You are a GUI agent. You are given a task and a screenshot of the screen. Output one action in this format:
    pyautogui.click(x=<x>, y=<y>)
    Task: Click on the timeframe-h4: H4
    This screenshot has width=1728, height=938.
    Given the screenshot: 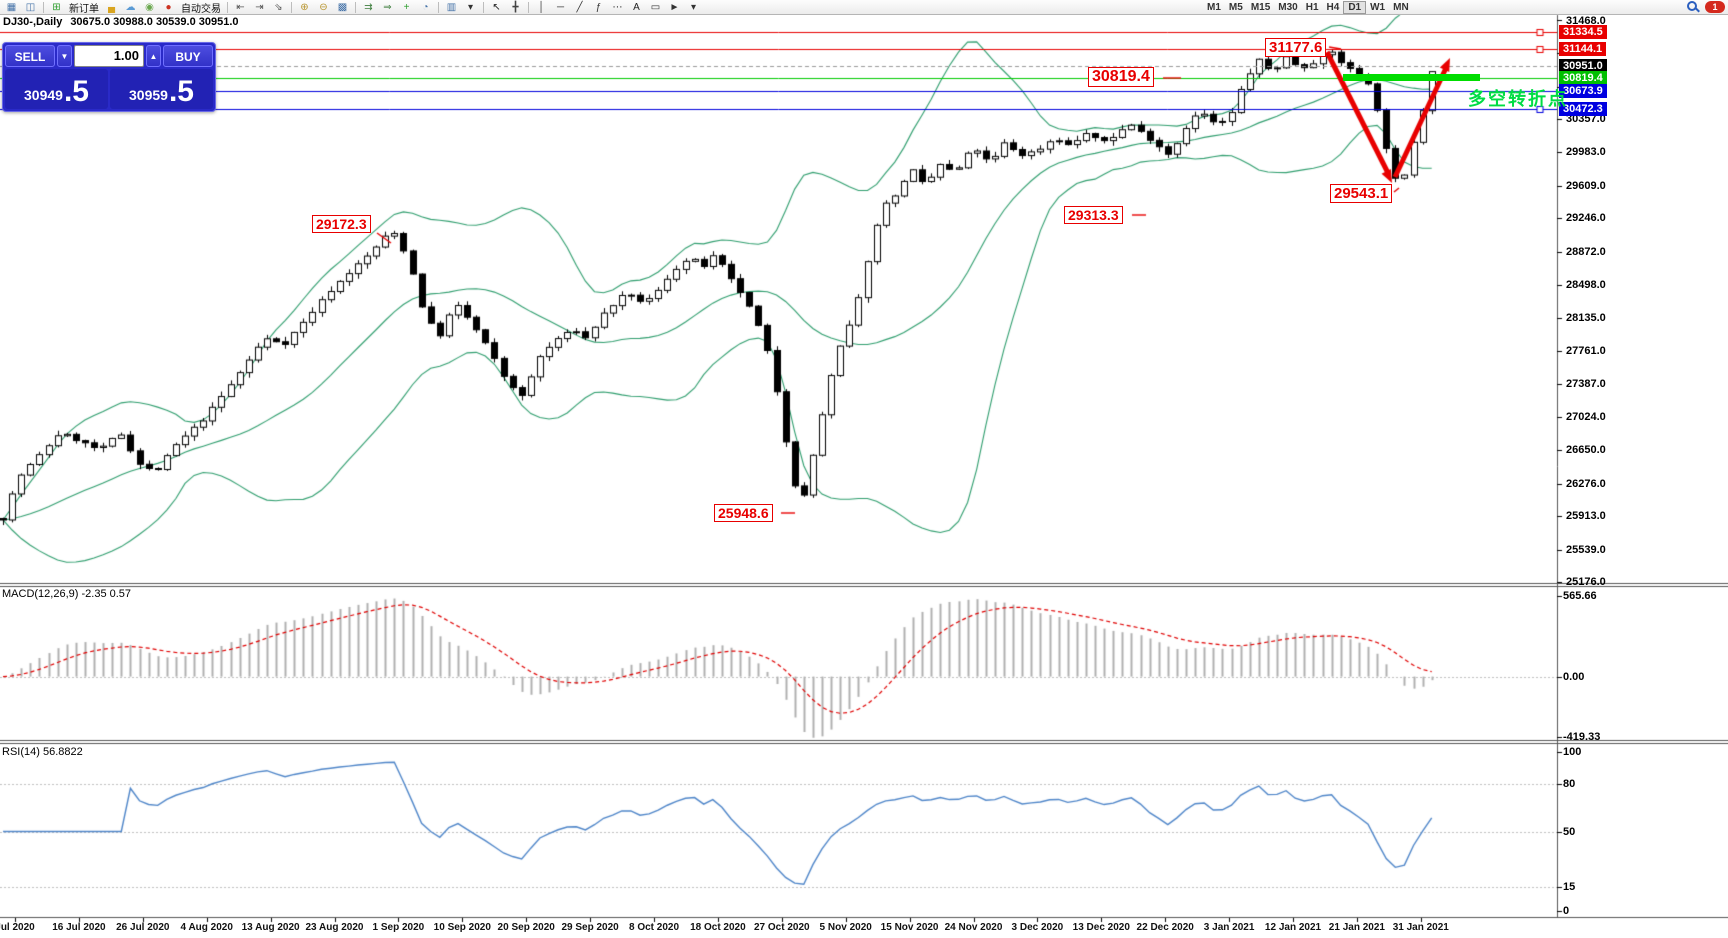 What is the action you would take?
    pyautogui.click(x=1333, y=7)
    